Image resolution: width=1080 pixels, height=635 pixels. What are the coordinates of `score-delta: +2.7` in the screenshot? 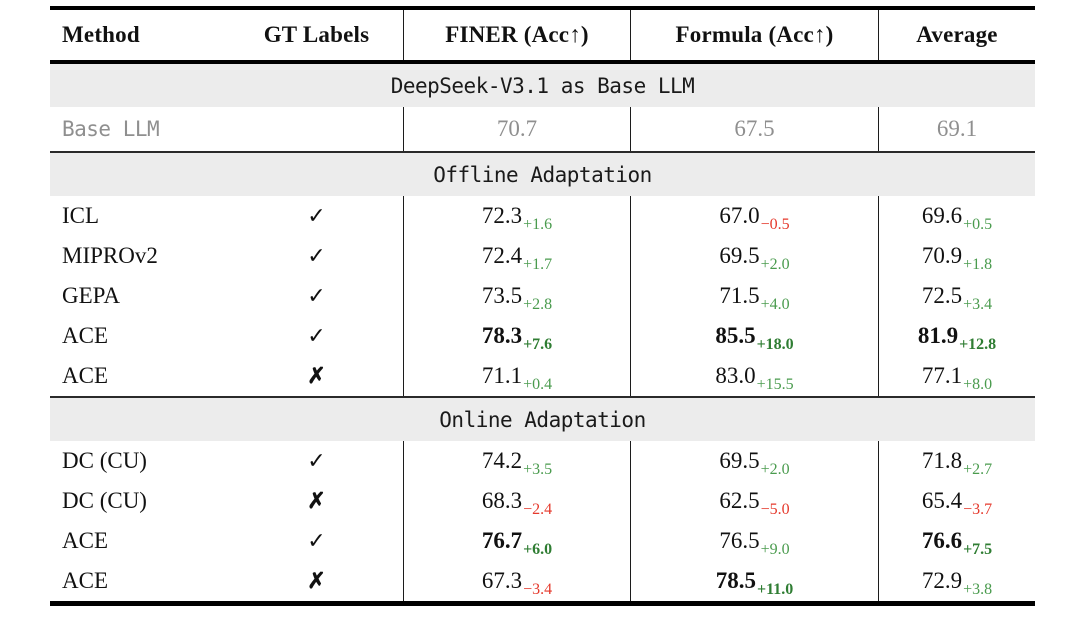 It's located at (978, 469).